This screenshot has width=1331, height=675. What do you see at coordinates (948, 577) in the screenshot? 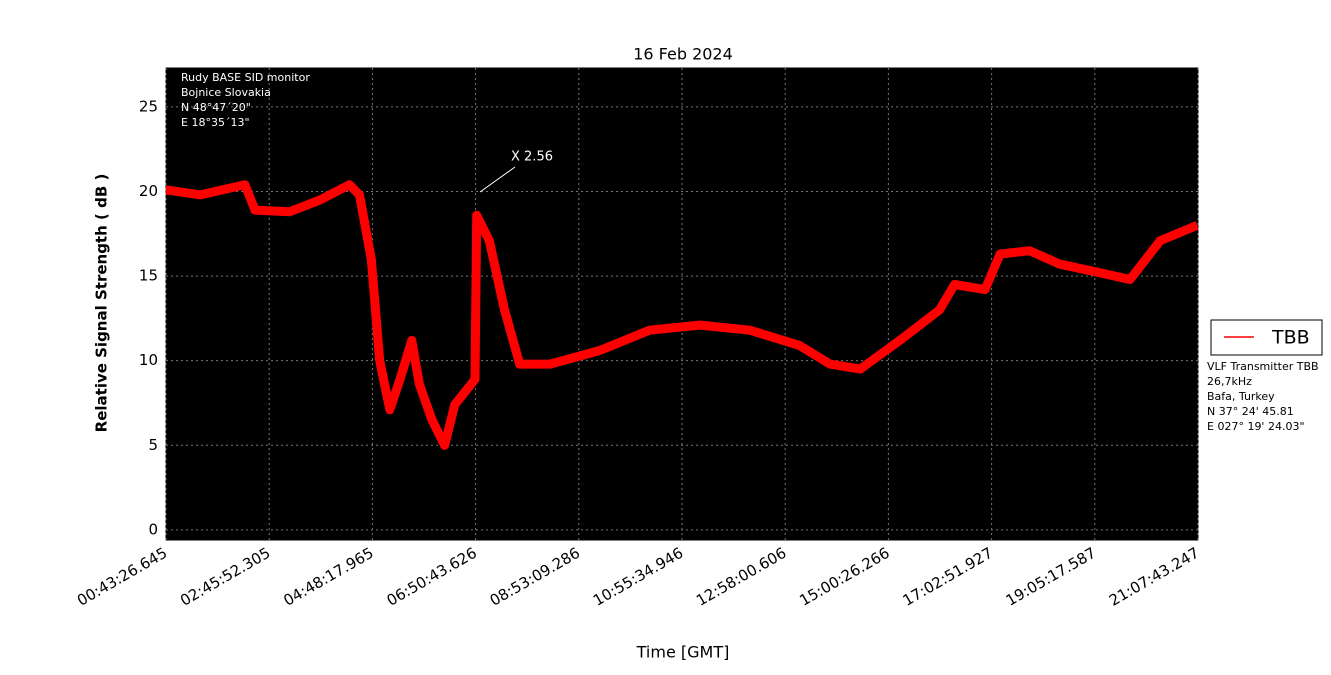
I see `x-tick-label: 17:02:51.927` at bounding box center [948, 577].